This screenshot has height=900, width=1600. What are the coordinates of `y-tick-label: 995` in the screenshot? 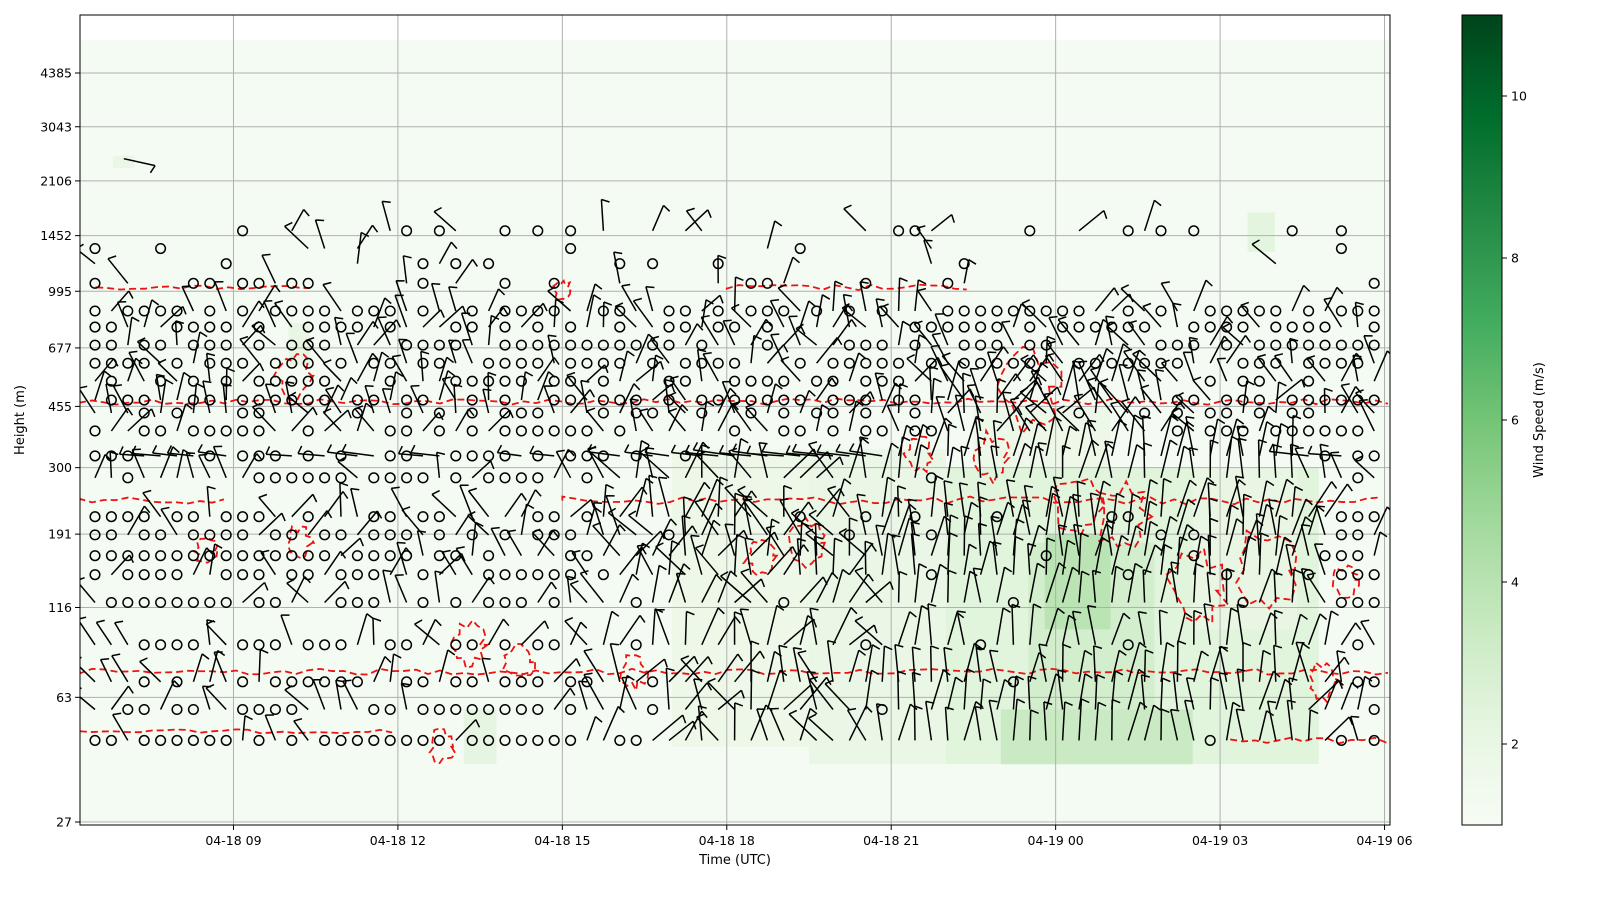 It's located at (60, 291).